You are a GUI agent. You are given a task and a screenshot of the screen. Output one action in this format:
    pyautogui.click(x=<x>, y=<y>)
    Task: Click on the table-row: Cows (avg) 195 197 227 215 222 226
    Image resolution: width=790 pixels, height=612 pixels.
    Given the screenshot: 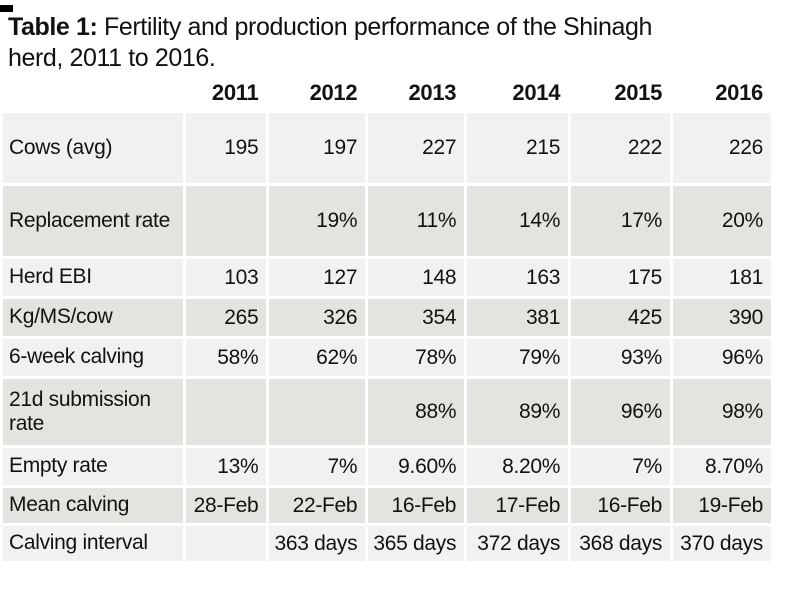 What is the action you would take?
    pyautogui.click(x=387, y=148)
    